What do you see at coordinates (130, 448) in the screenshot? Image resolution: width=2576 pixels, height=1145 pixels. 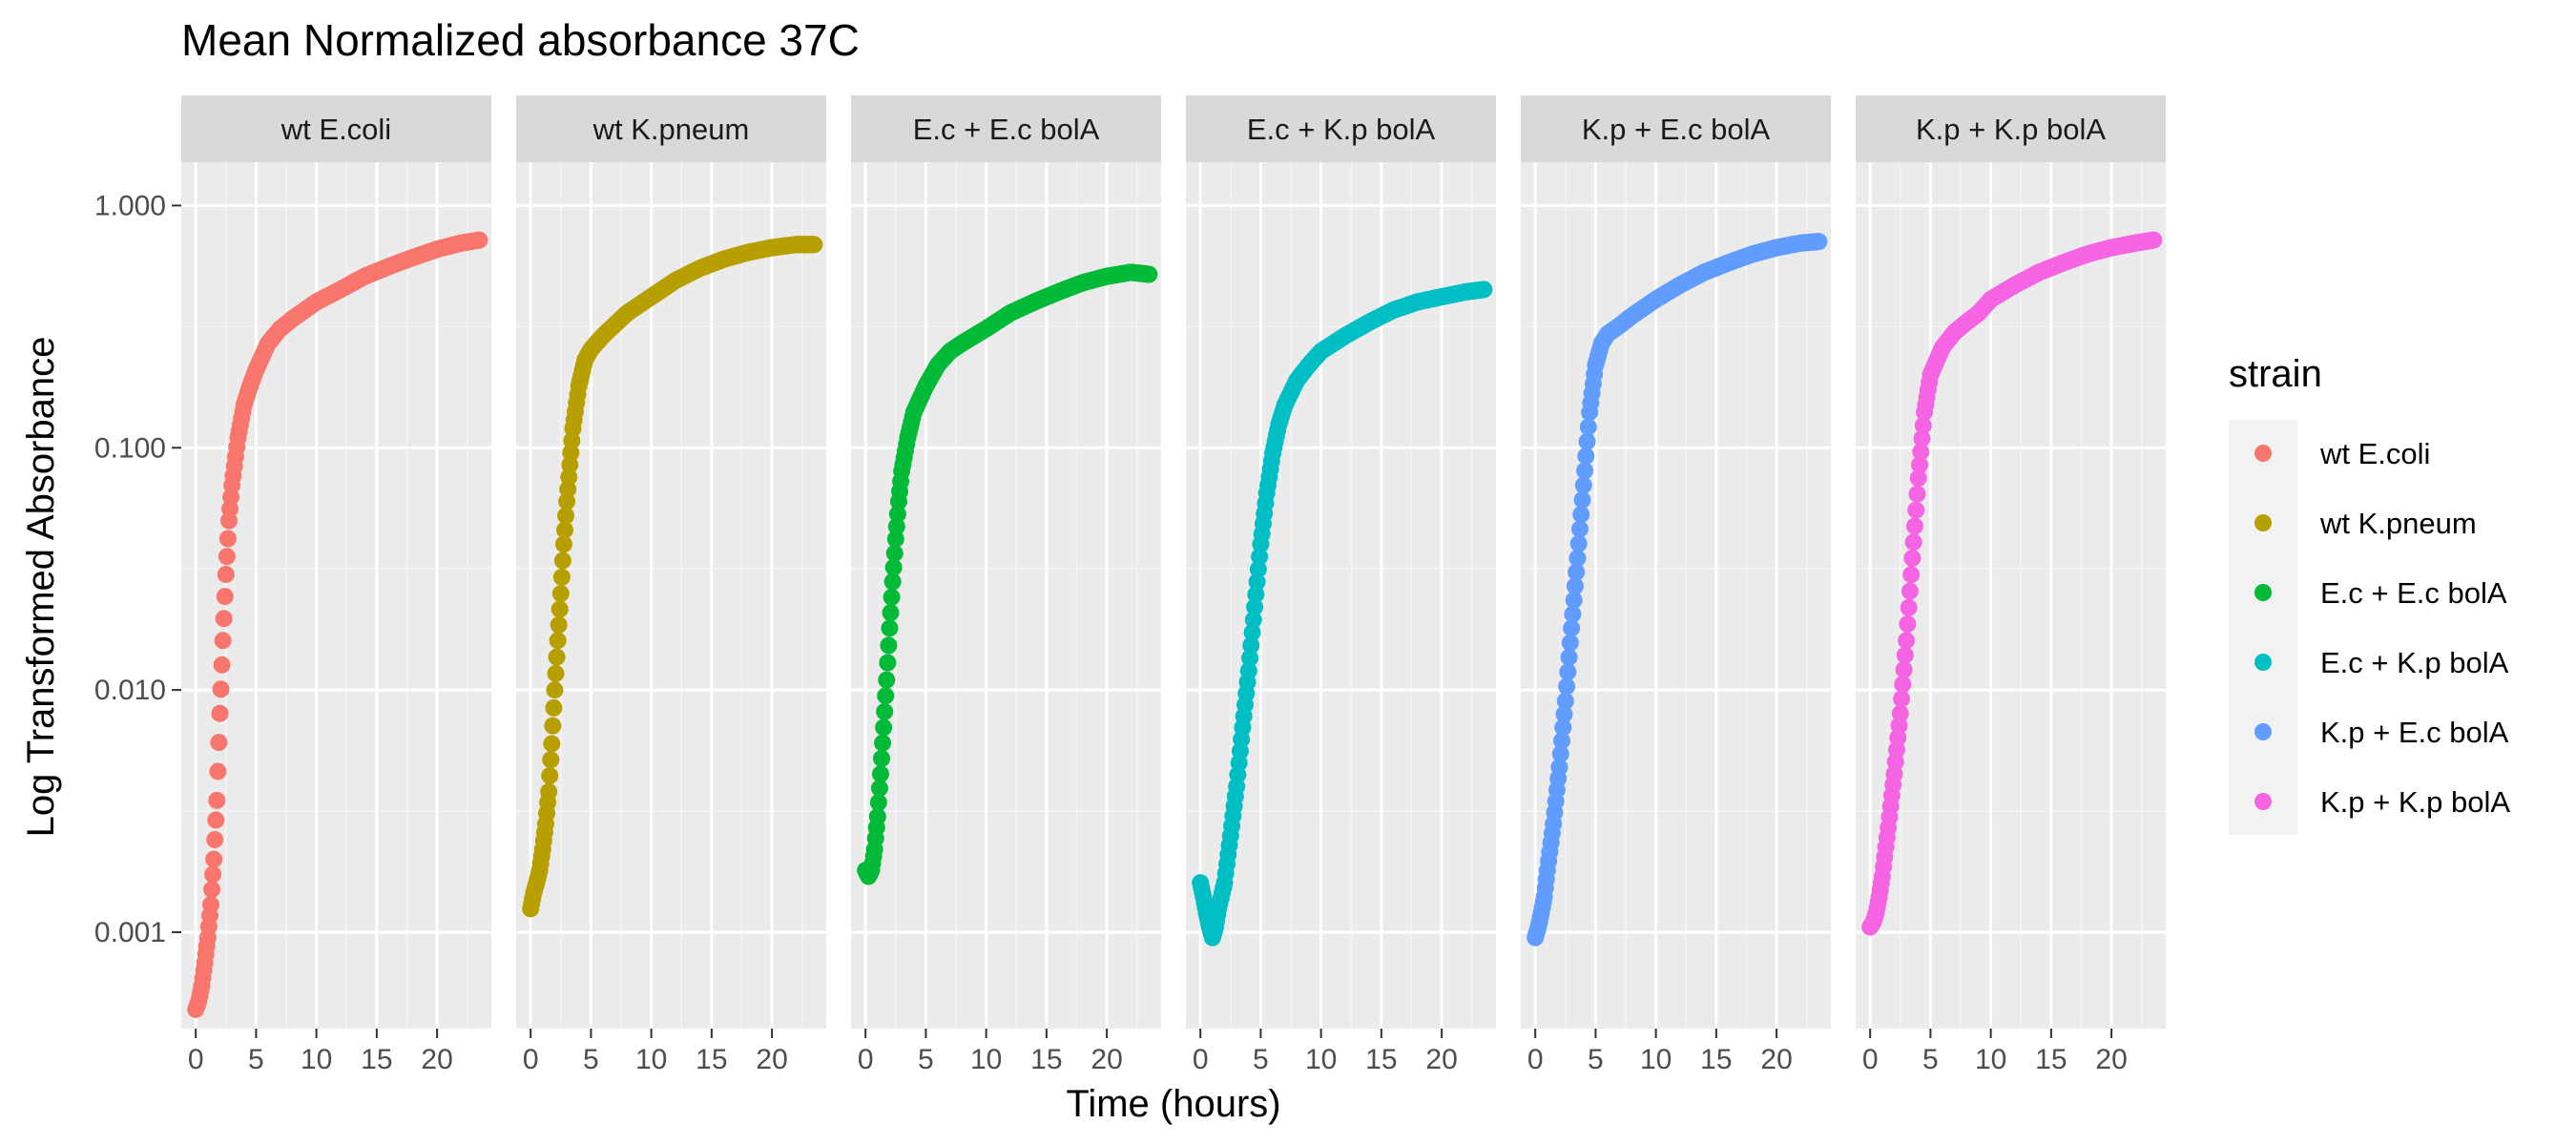 I see `y-tick-label: 0.100` at bounding box center [130, 448].